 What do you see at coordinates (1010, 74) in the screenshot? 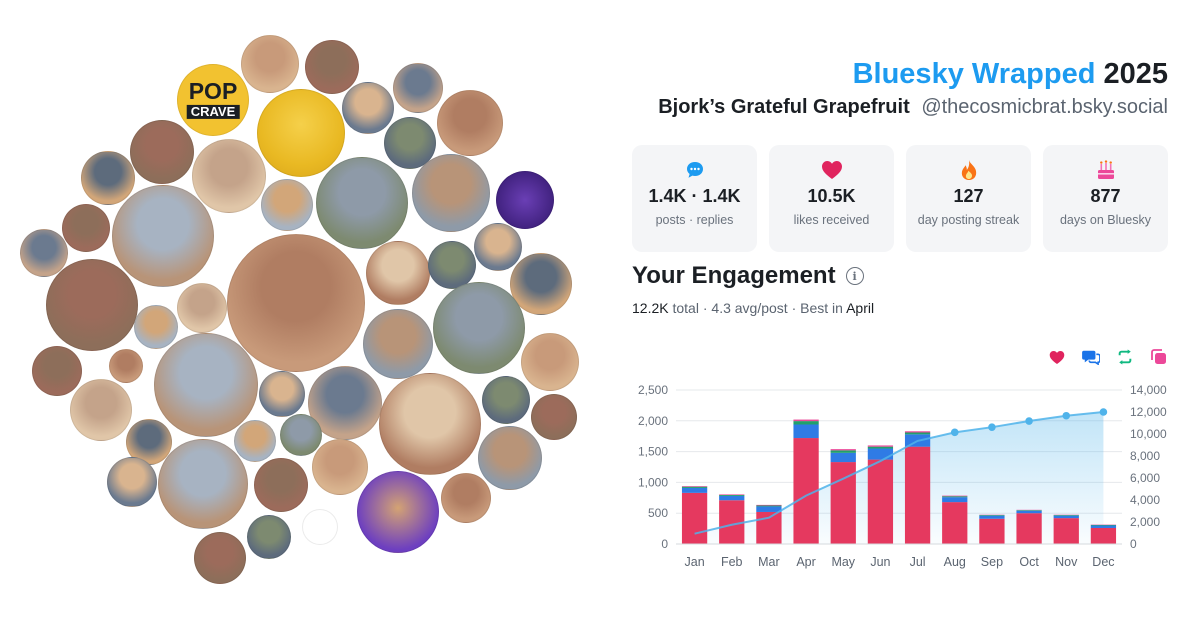
I see `page-title: Bluesky Wrapped 2025` at bounding box center [1010, 74].